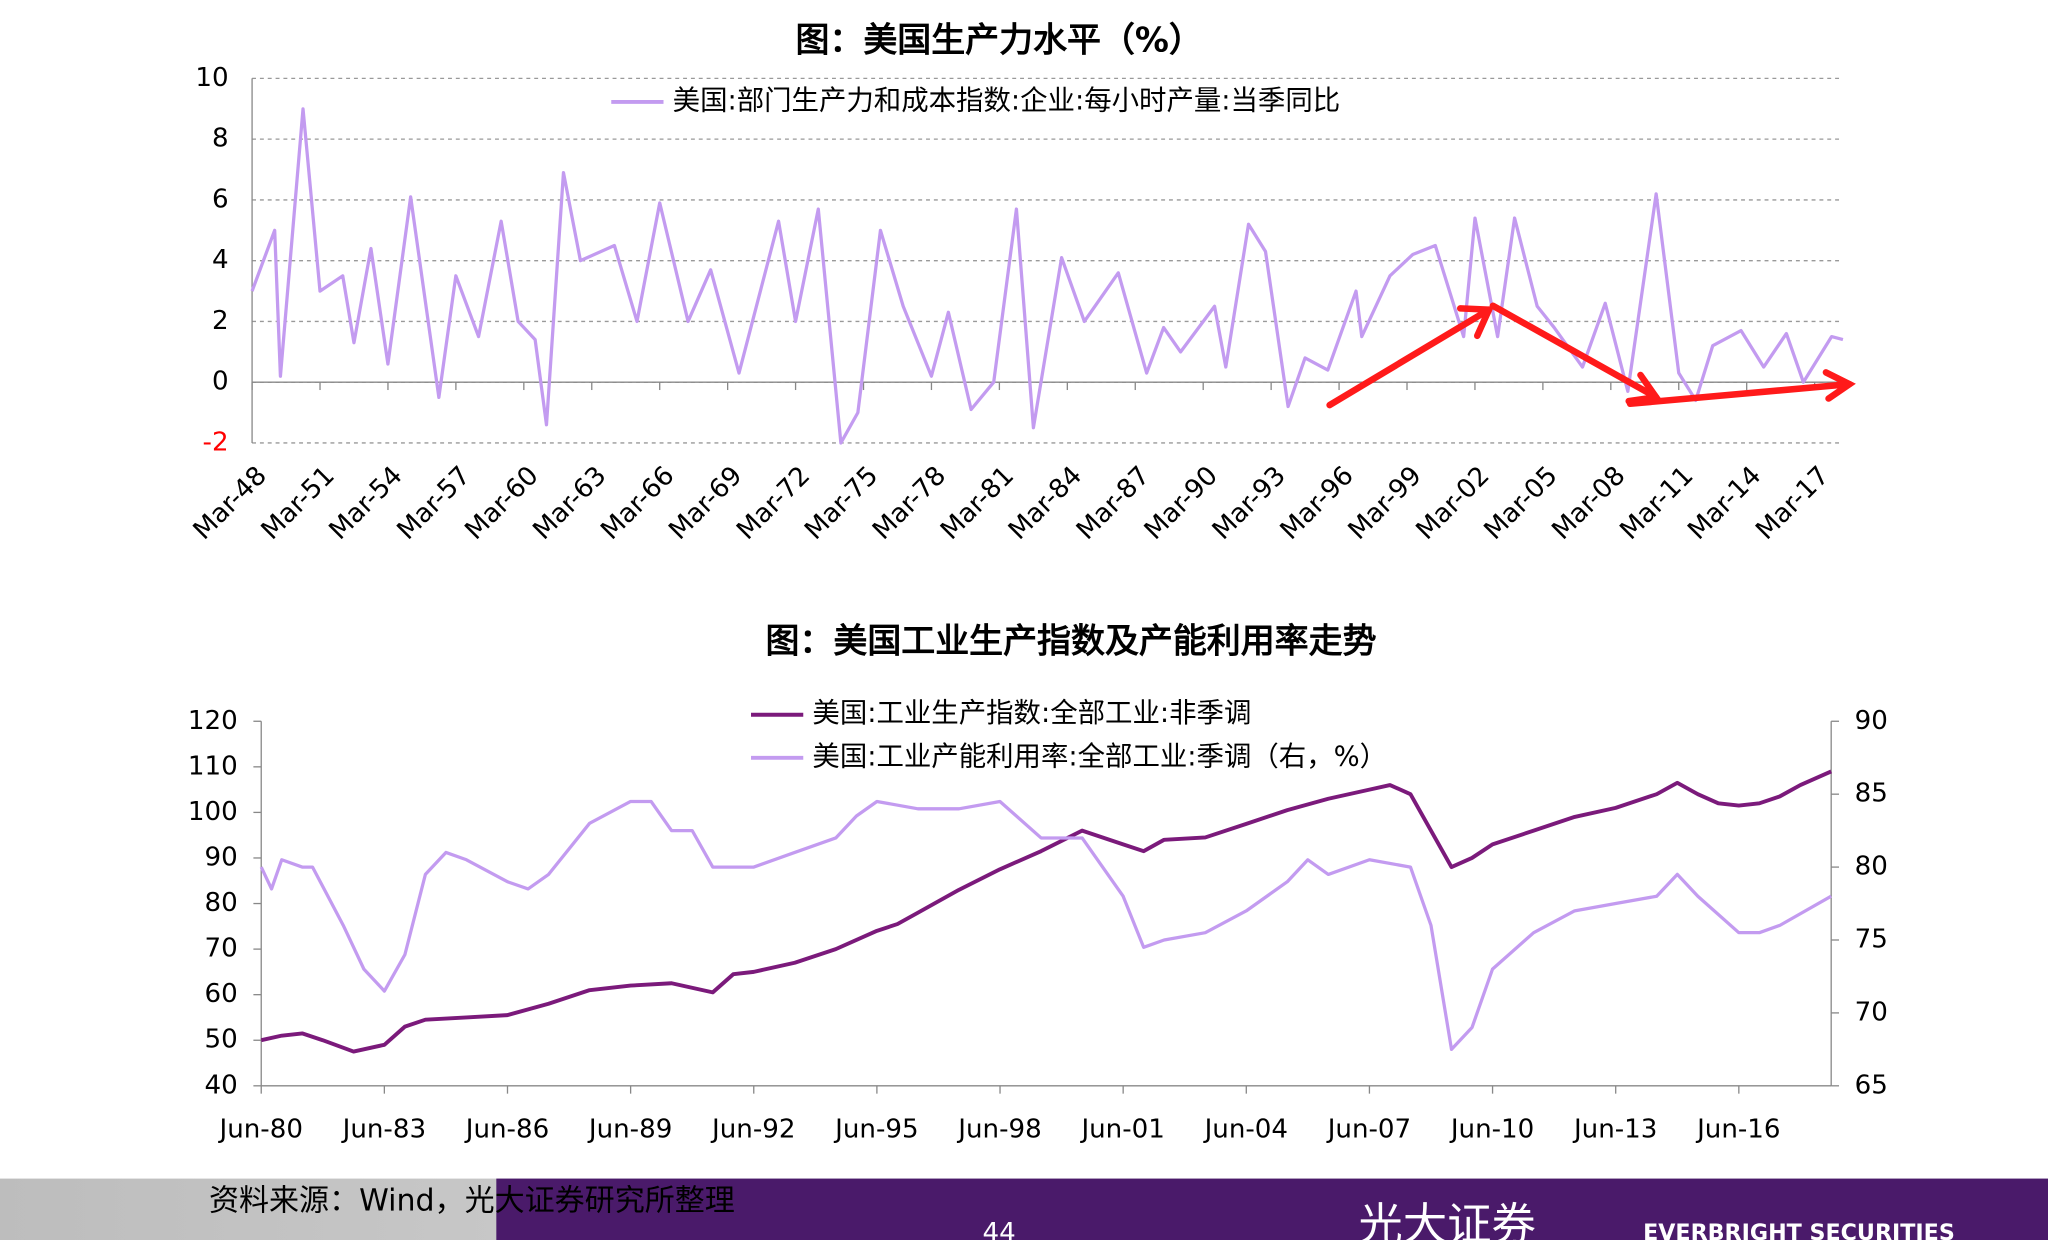  I want to click on x-tick-label: Jun-95, so click(875, 1130).